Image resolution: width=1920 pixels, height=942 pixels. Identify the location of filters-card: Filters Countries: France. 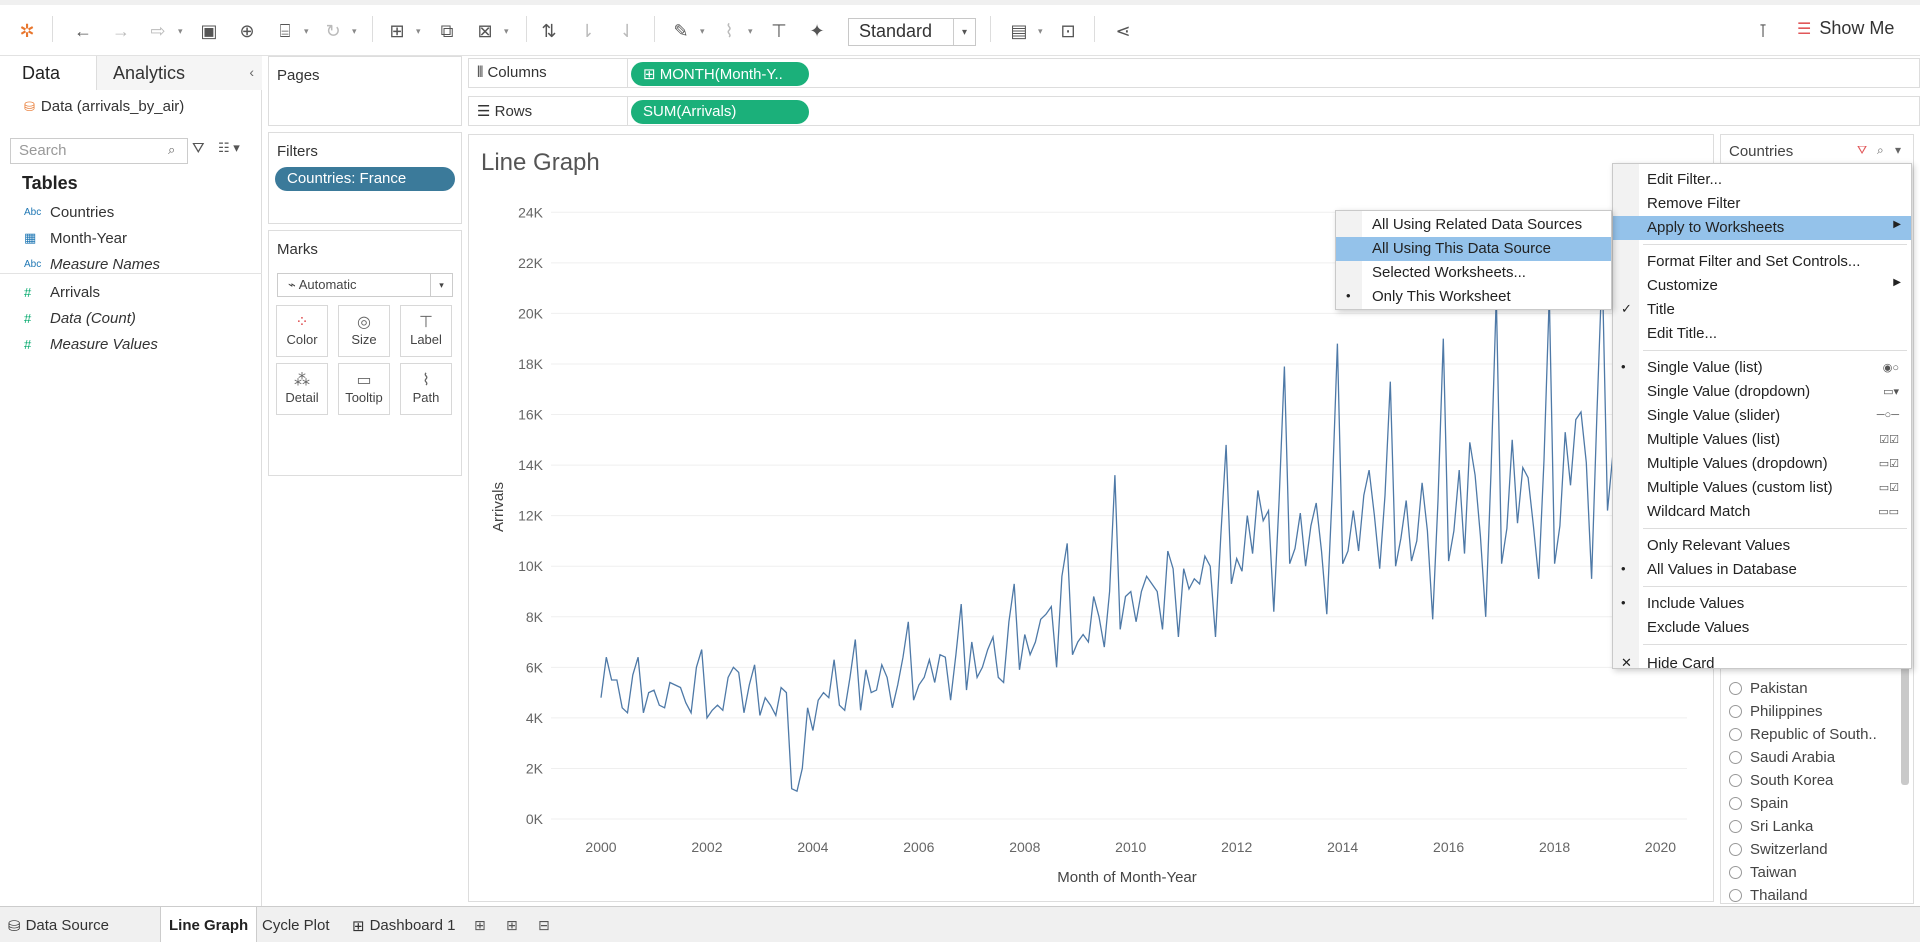
(365, 178).